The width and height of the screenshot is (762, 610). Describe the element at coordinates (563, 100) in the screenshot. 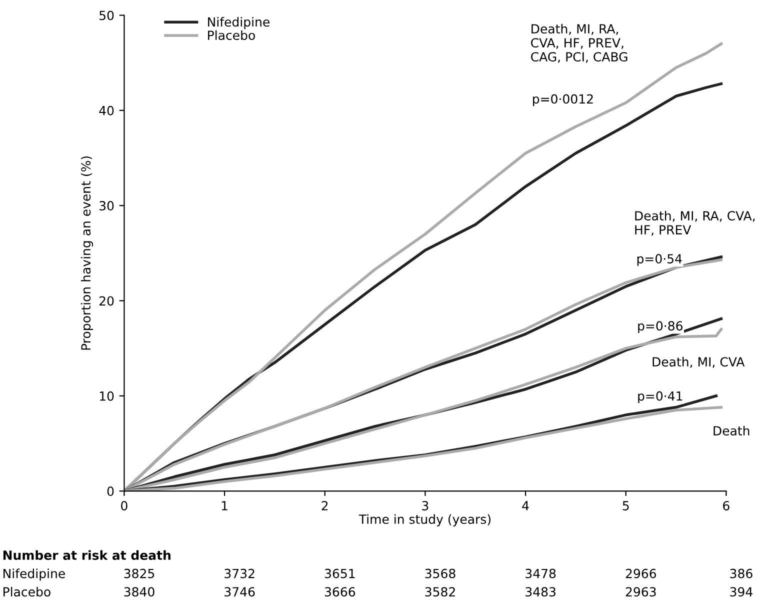

I see `annotation: p=0·0012` at that location.